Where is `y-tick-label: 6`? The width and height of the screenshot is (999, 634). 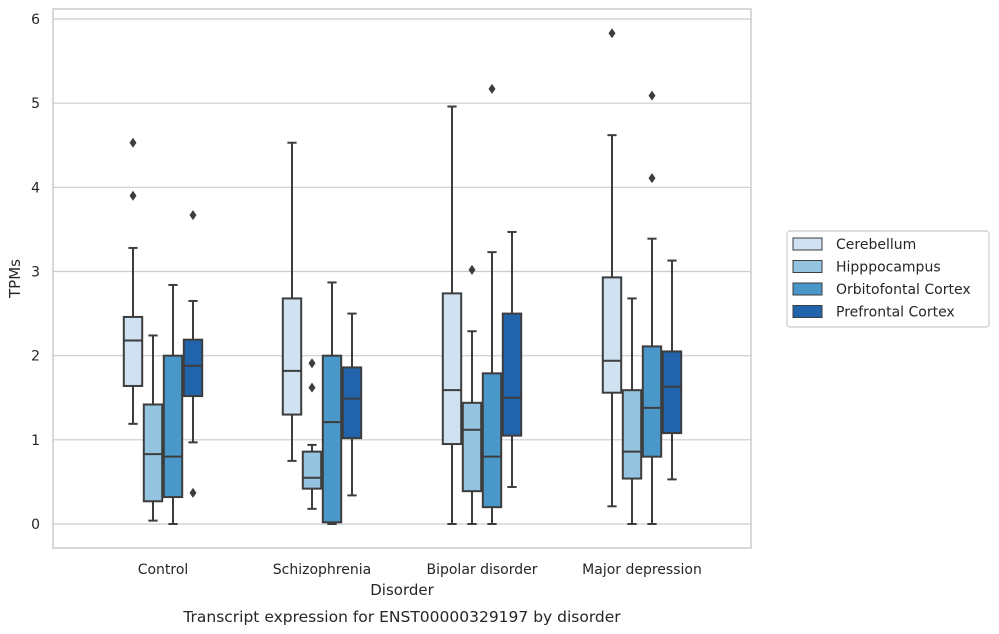 y-tick-label: 6 is located at coordinates (35, 20).